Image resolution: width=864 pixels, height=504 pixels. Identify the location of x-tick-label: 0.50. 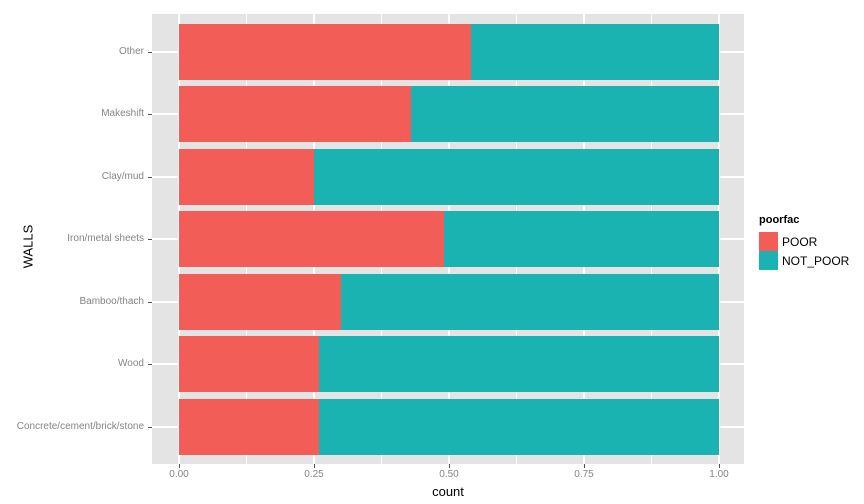
(449, 474).